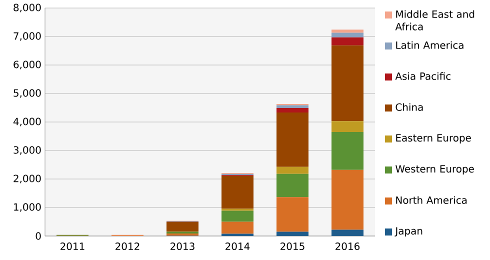 This screenshot has height=260, width=490. What do you see at coordinates (27, 150) in the screenshot?
I see `y-tick-label: 3,000` at bounding box center [27, 150].